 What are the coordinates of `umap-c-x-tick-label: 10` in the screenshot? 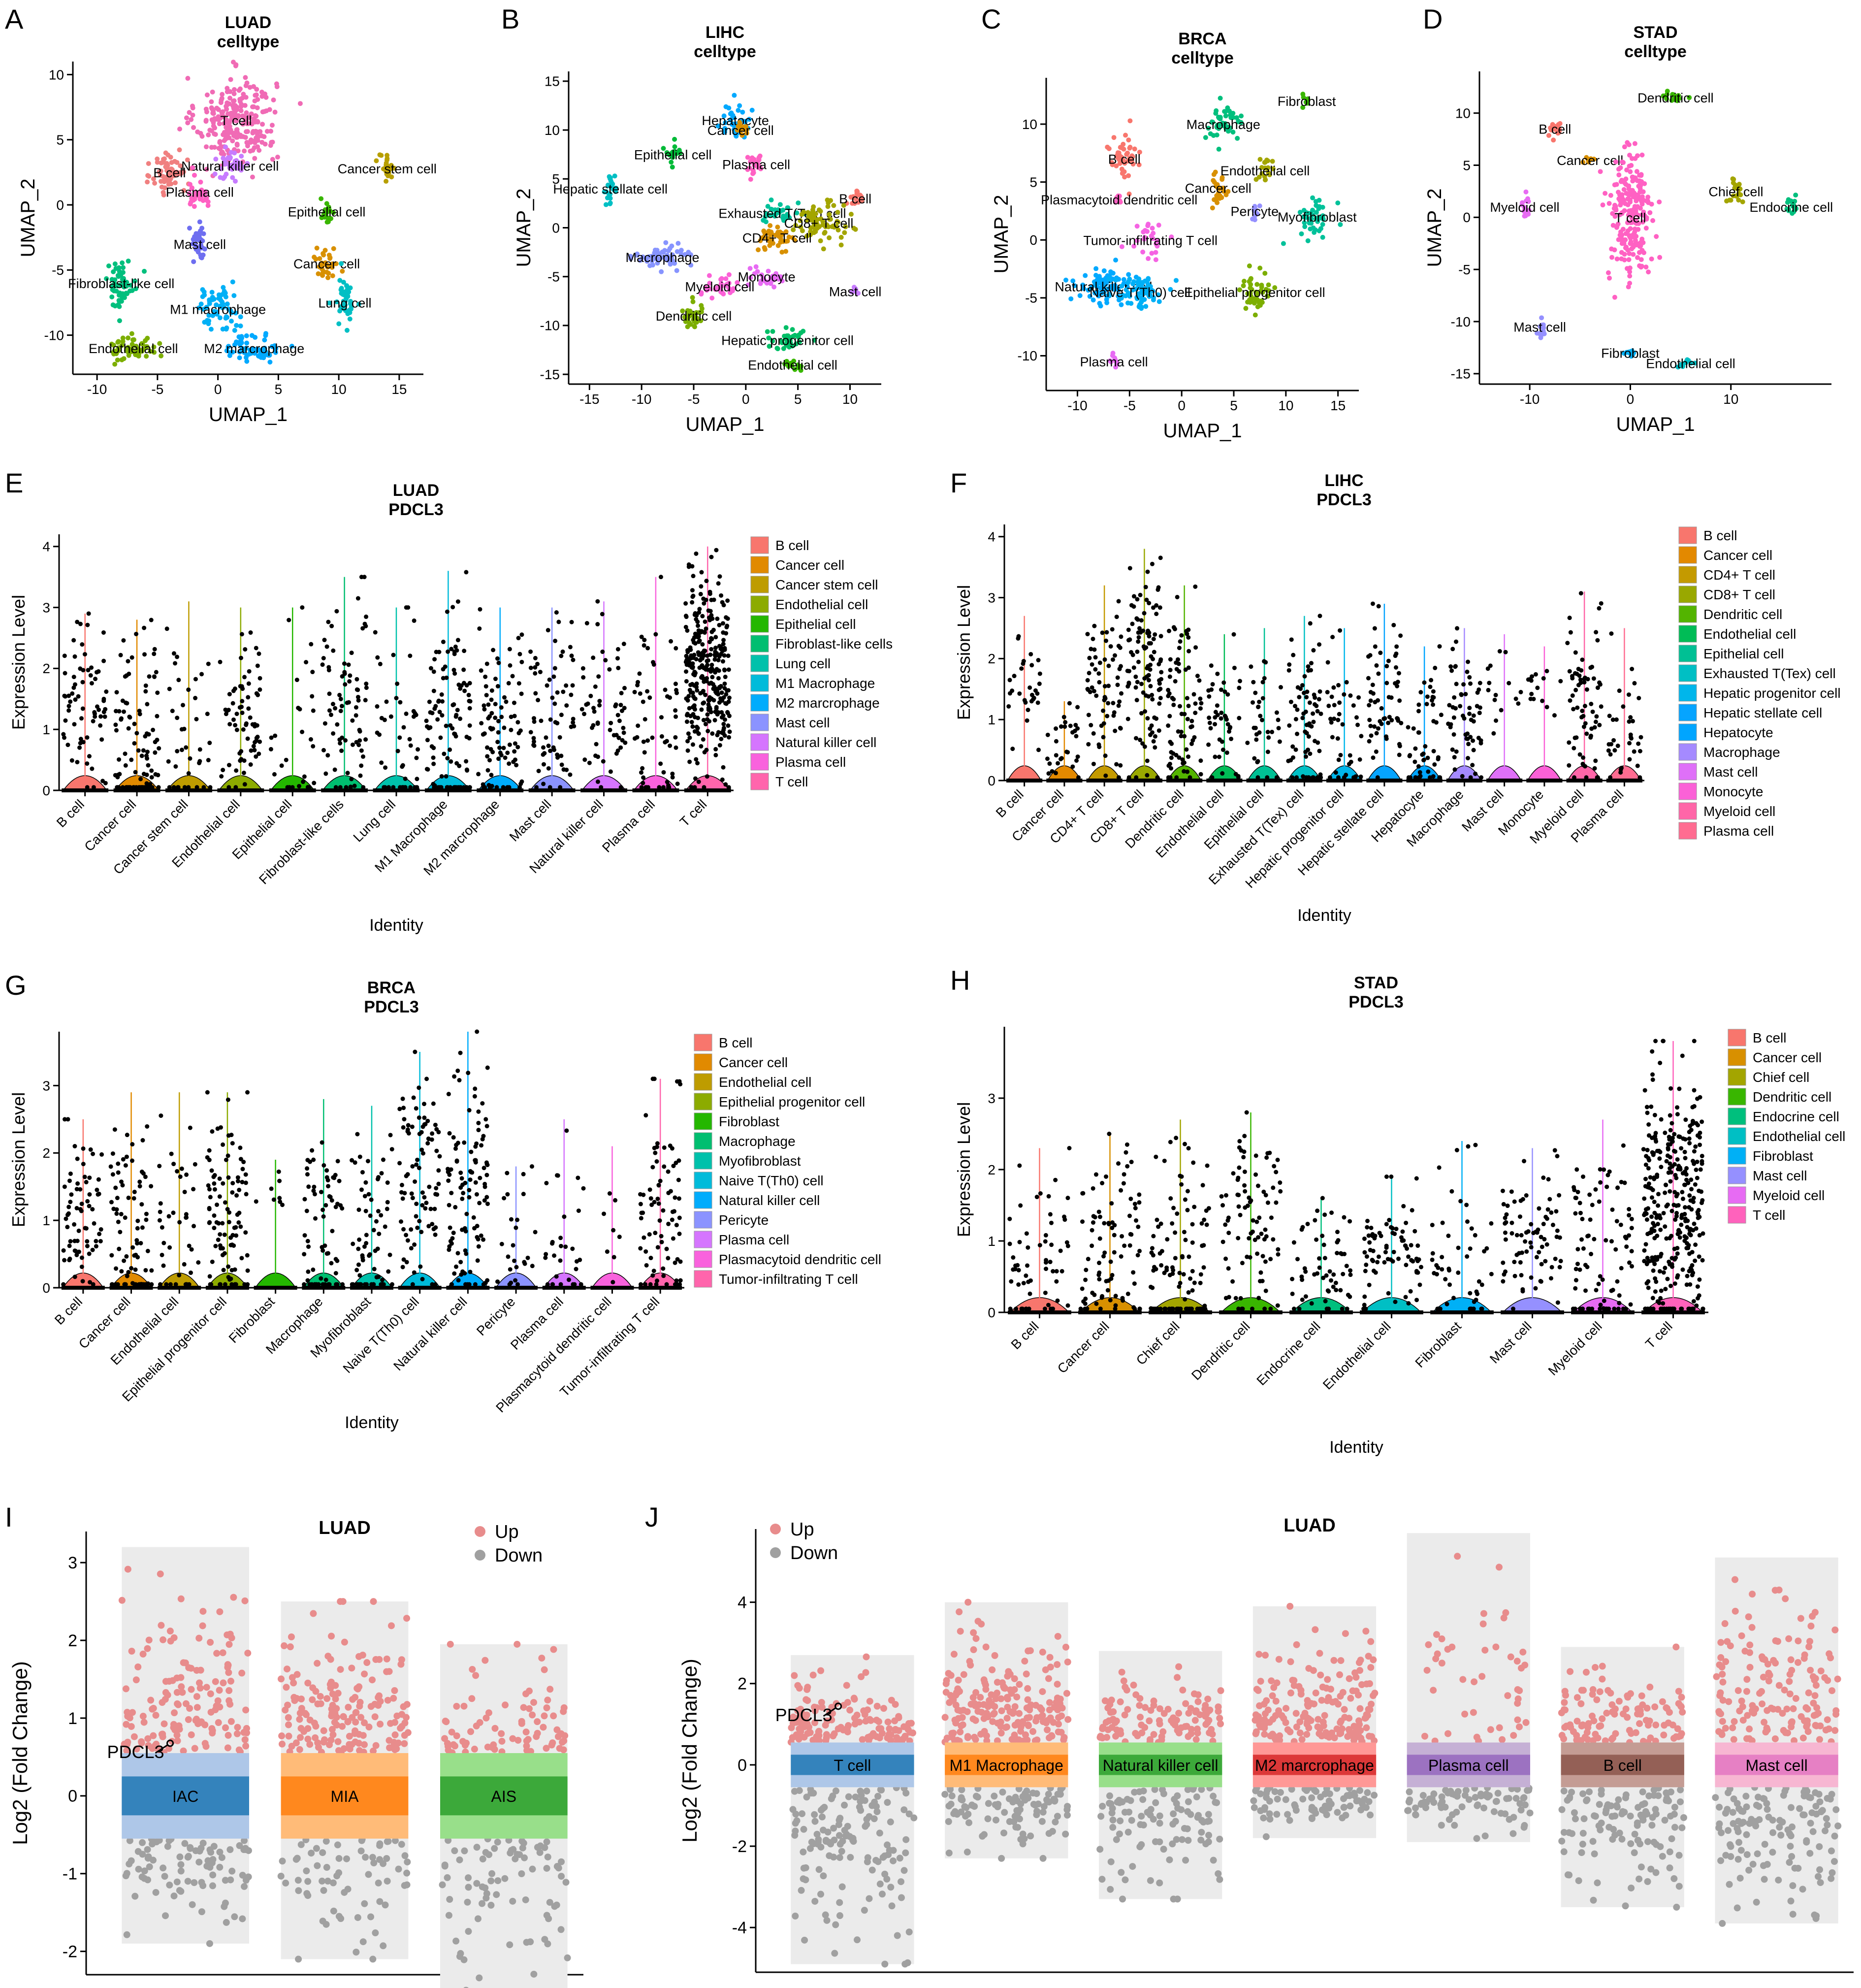 It's located at (1285, 405).